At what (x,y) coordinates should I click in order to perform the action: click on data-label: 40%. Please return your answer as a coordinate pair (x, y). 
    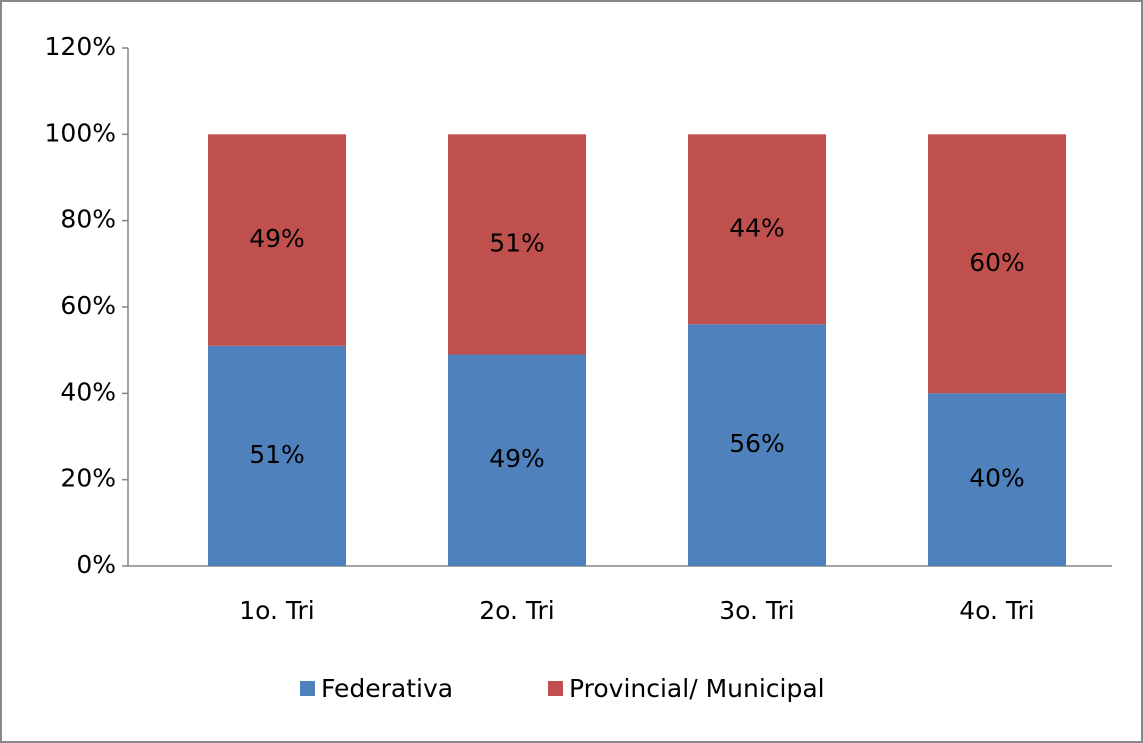
    Looking at the image, I should click on (997, 478).